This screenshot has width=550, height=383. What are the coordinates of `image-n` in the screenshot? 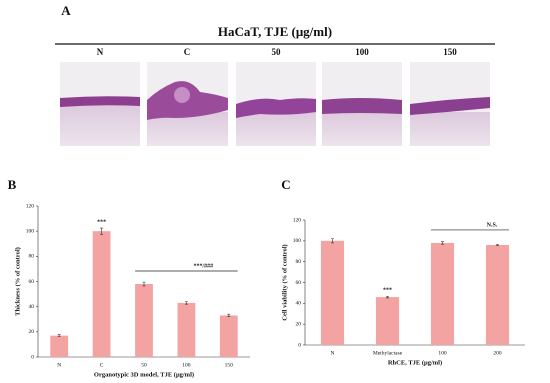 It's located at (100, 104).